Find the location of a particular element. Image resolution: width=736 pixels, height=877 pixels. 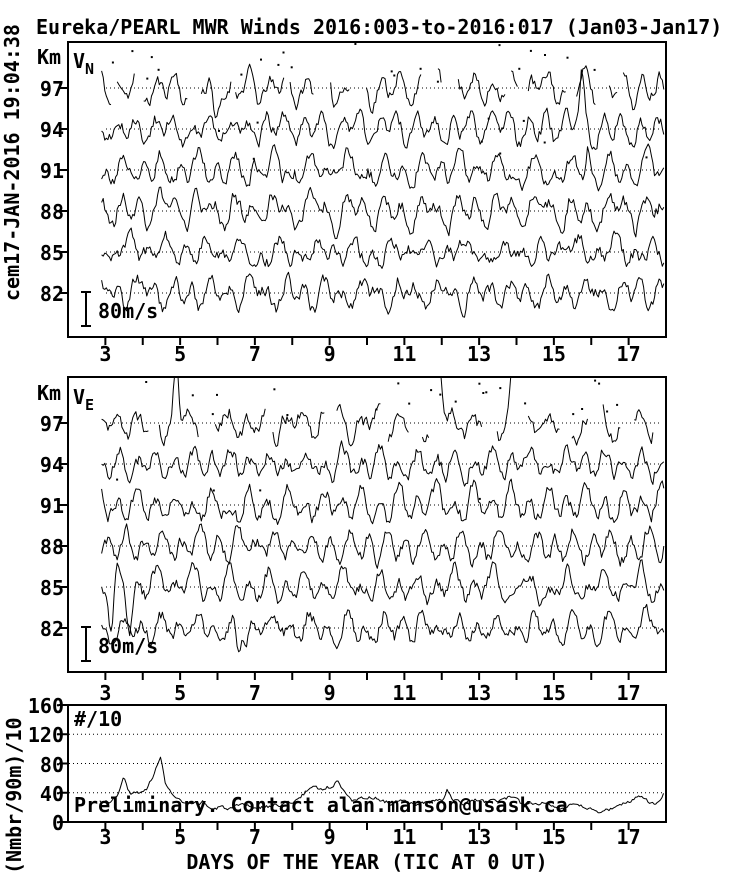

x-axis-title: DAYS OF THE YEAR (TIC AT 0 UT) is located at coordinates (367, 862).